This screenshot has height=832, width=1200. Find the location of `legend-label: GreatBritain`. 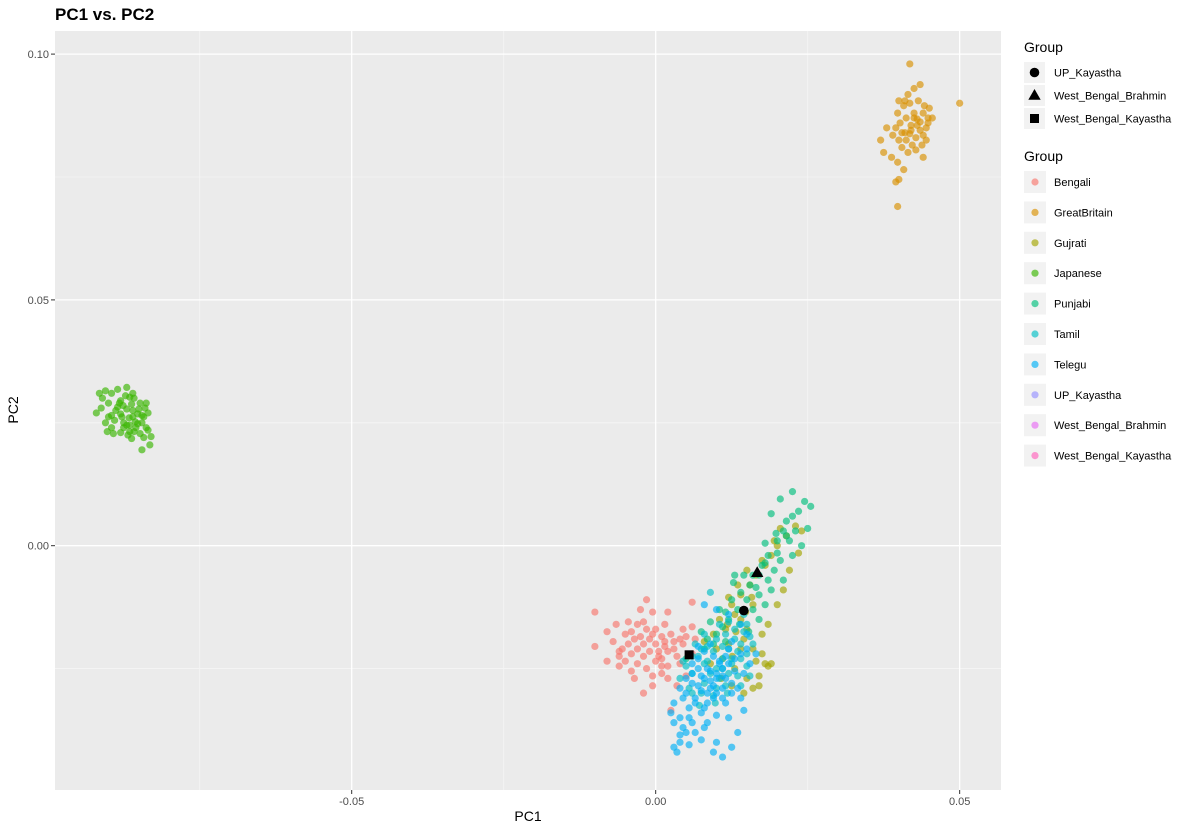

legend-label: GreatBritain is located at coordinates (1083, 213).